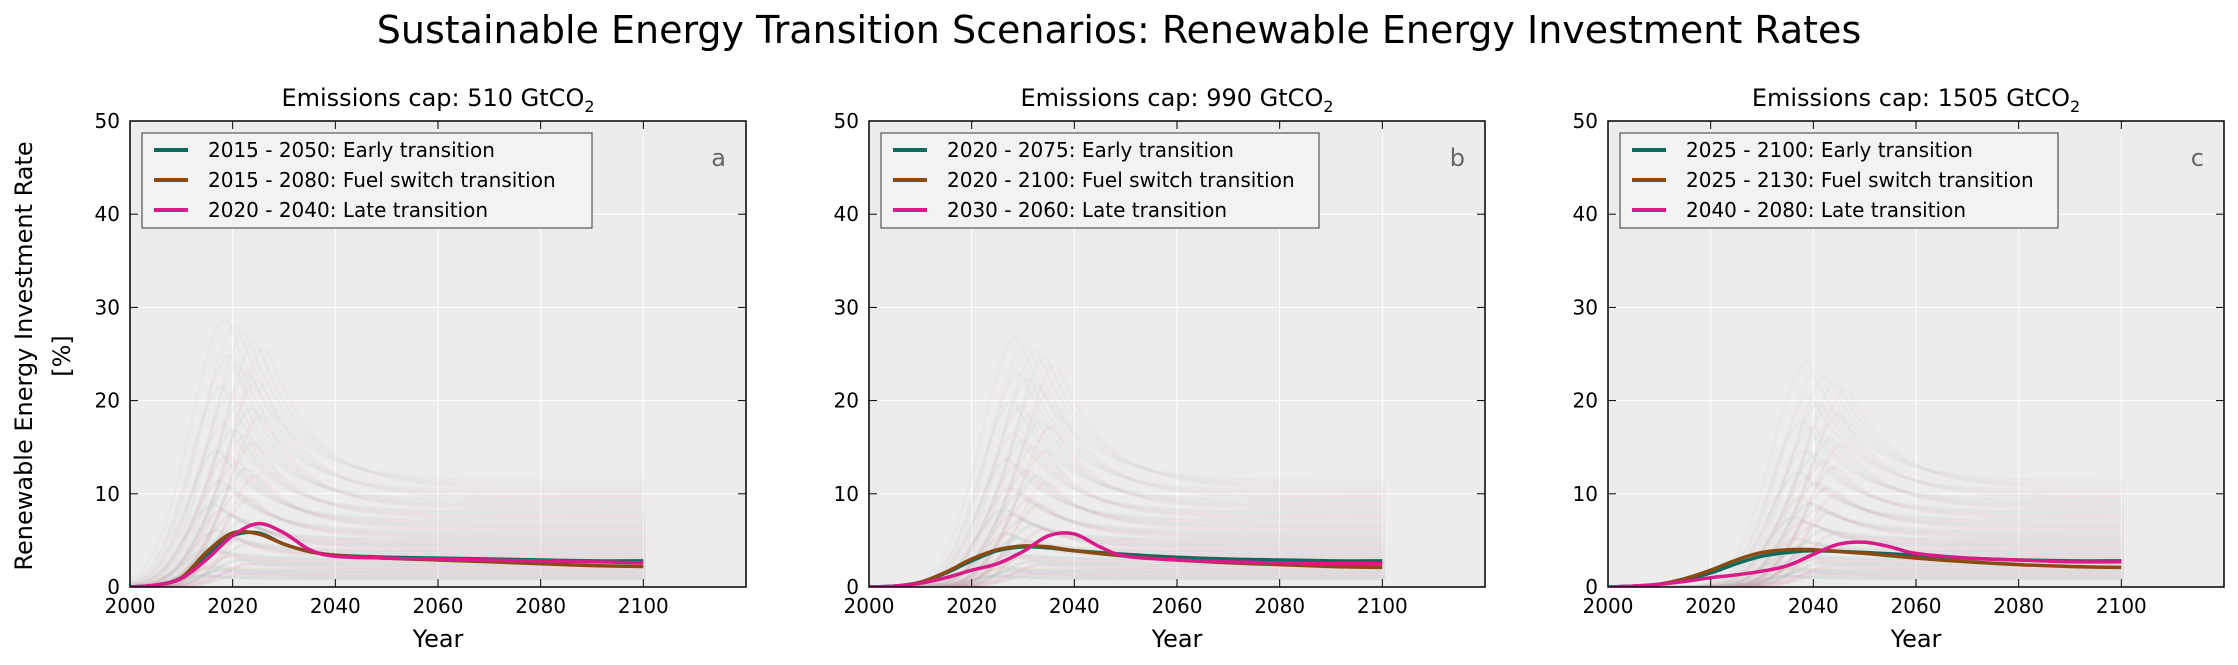 The height and width of the screenshot is (665, 2238). What do you see at coordinates (351, 150) in the screenshot?
I see `legend-label: 2015 - 2050: Early transition` at bounding box center [351, 150].